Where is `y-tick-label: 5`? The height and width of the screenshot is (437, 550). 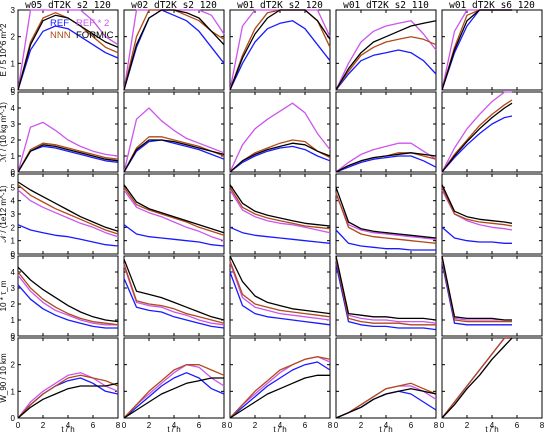
y-tick-label: 5 is located at coordinates (13, 187).